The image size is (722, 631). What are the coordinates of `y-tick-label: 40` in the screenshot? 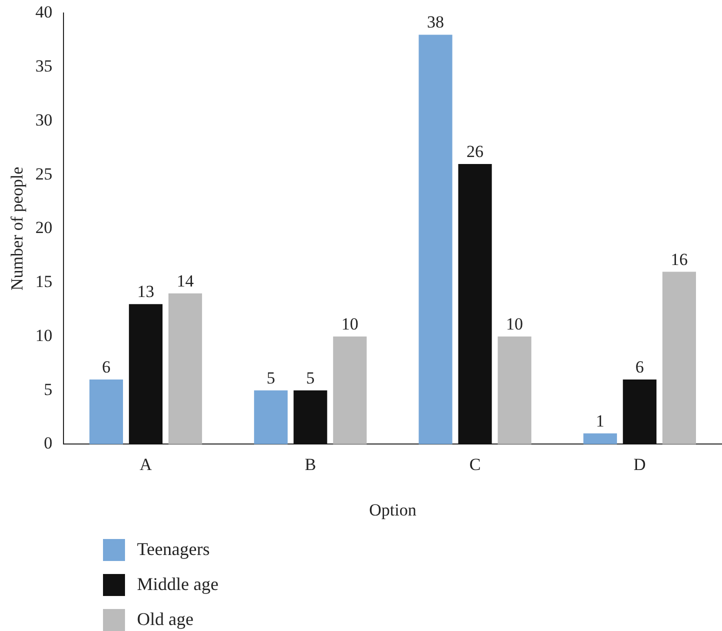 It's located at (43, 12).